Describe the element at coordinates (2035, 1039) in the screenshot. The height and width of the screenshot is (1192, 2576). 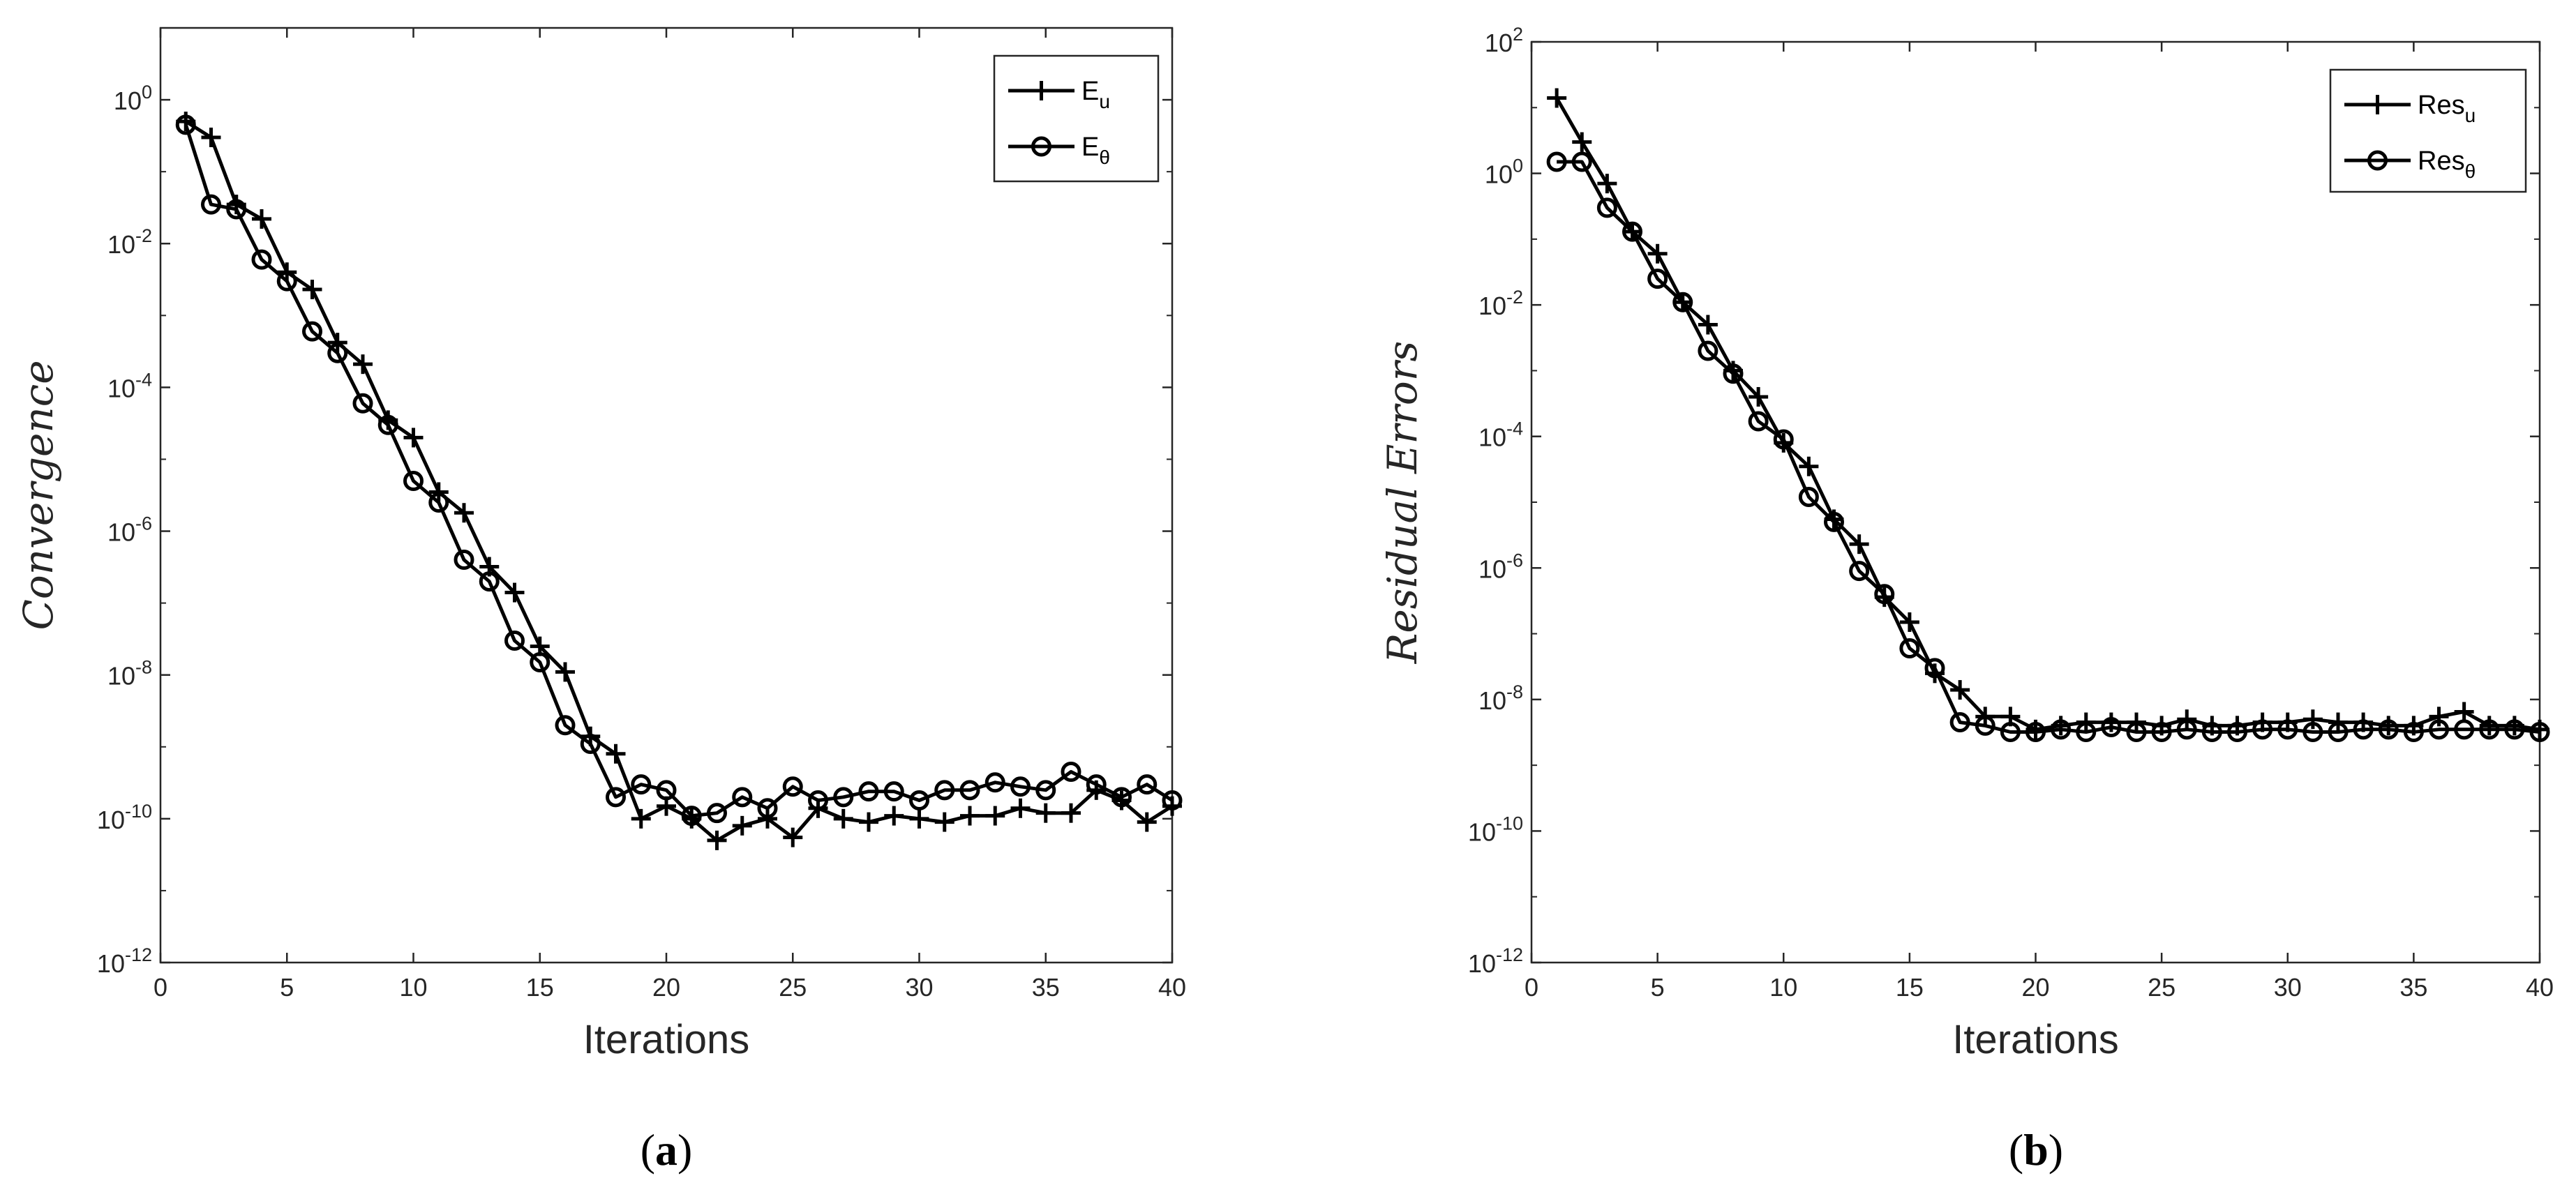
I see `x-axis-label: Iterations` at that location.